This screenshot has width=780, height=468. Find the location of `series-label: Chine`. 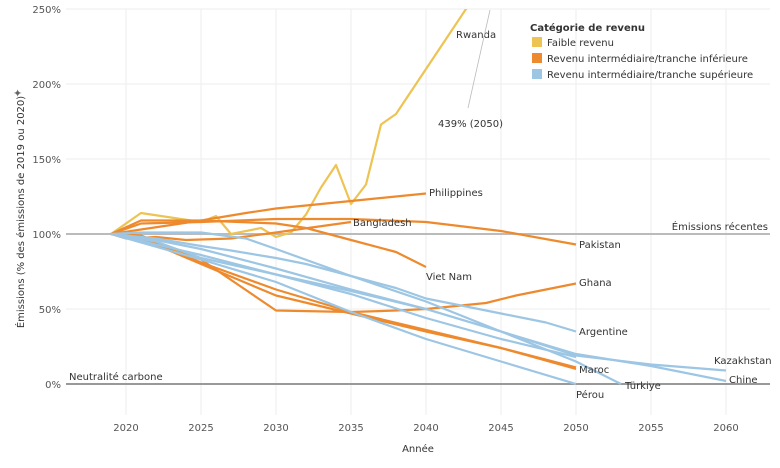

series-label: Chine is located at coordinates (743, 380).